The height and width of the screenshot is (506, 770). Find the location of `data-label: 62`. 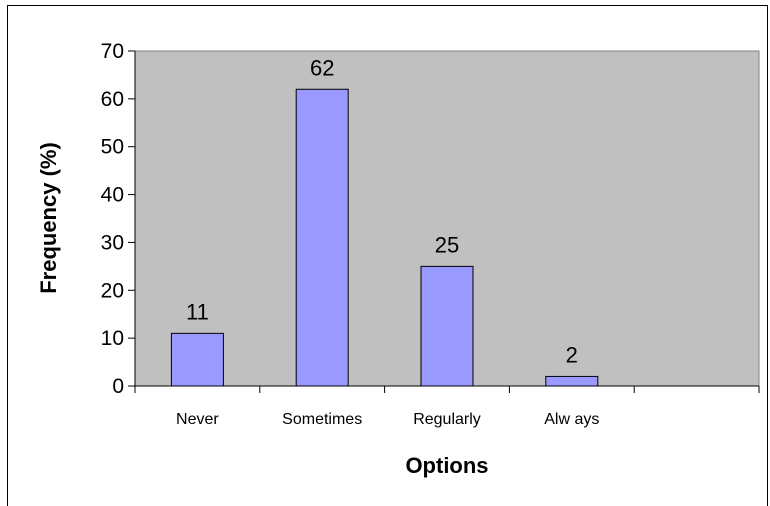

data-label: 62 is located at coordinates (322, 67).